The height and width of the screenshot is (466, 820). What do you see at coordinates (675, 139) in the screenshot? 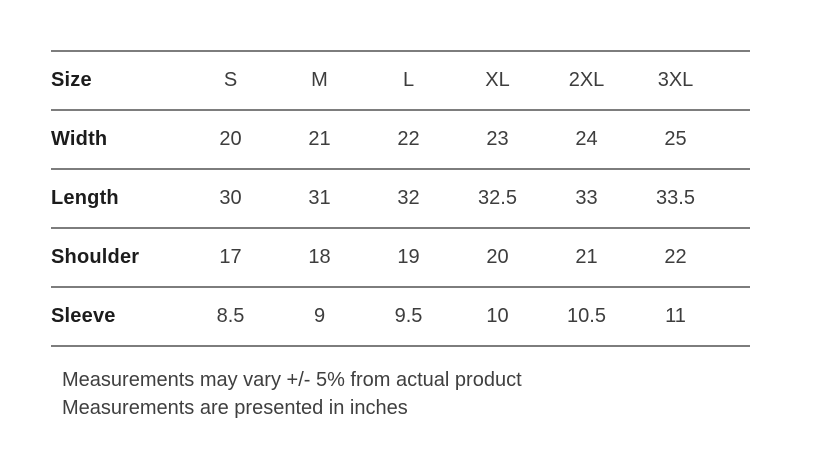
I see `table-cell: 25` at bounding box center [675, 139].